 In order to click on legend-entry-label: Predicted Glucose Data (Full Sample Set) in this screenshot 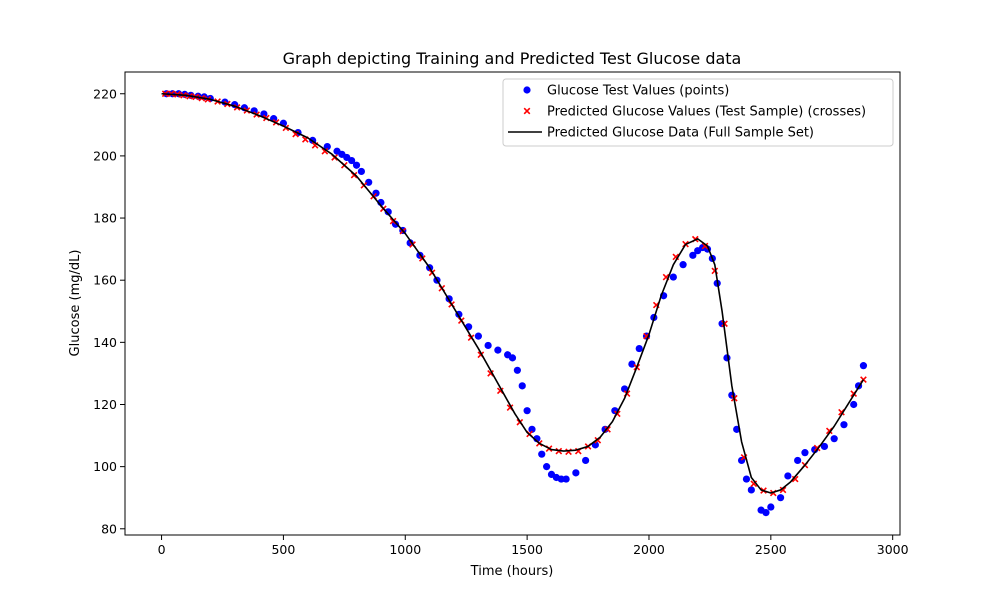, I will do `click(680, 133)`.